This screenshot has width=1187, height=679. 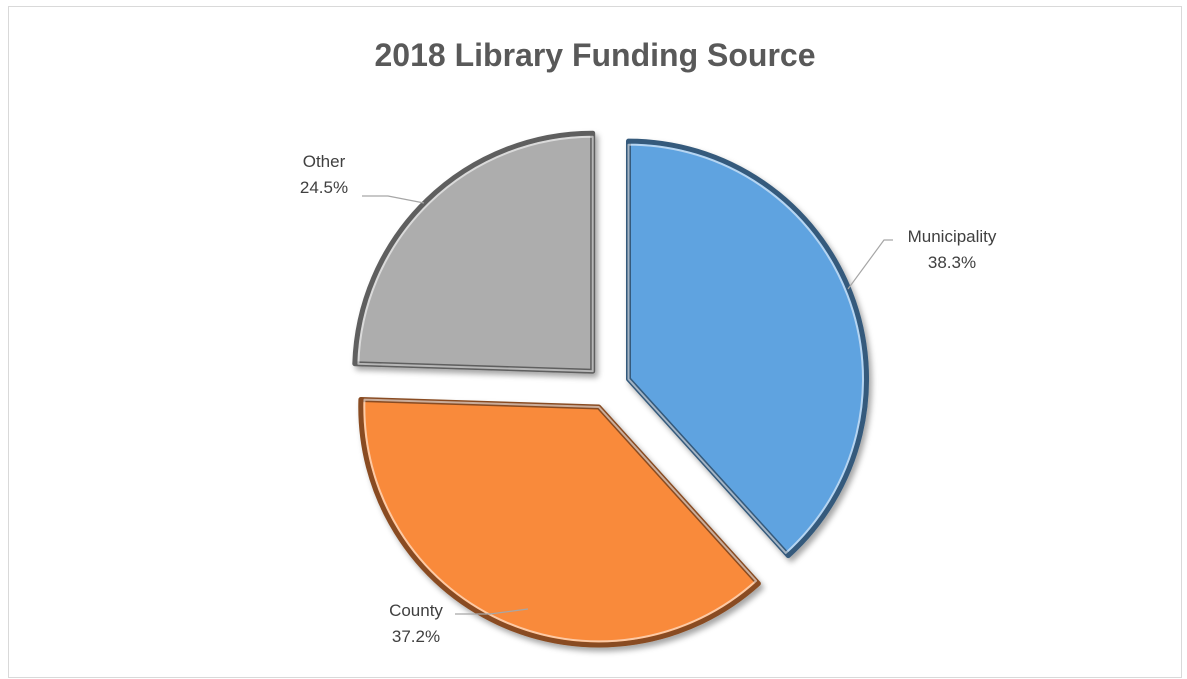 I want to click on data-label-percent: 38.3%, so click(x=952, y=262).